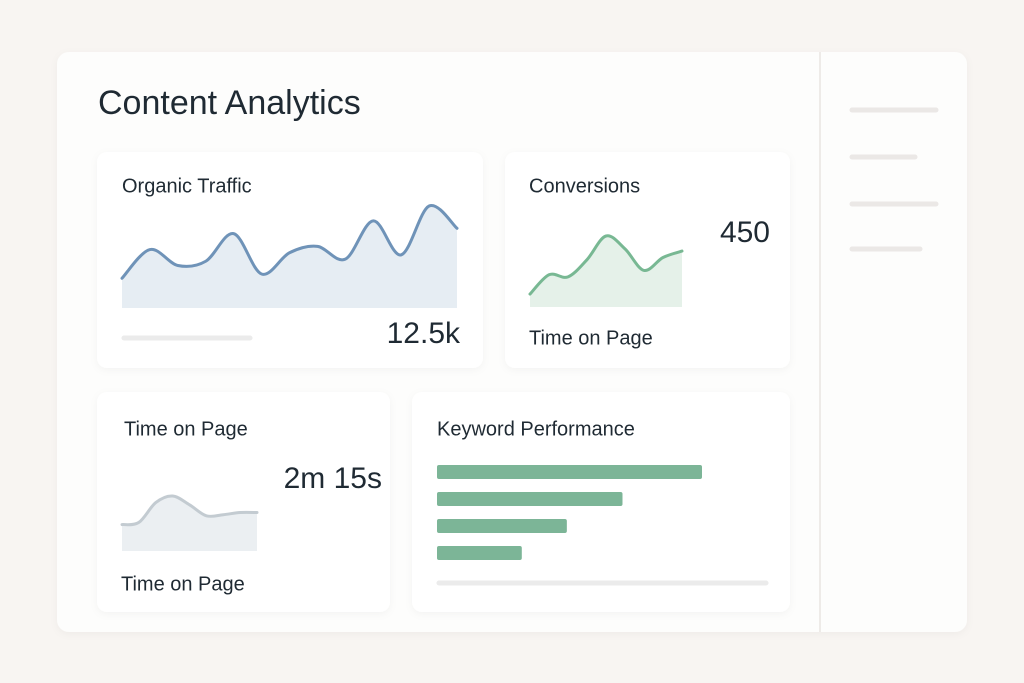  What do you see at coordinates (229, 103) in the screenshot?
I see `page-title: Content Analytics` at bounding box center [229, 103].